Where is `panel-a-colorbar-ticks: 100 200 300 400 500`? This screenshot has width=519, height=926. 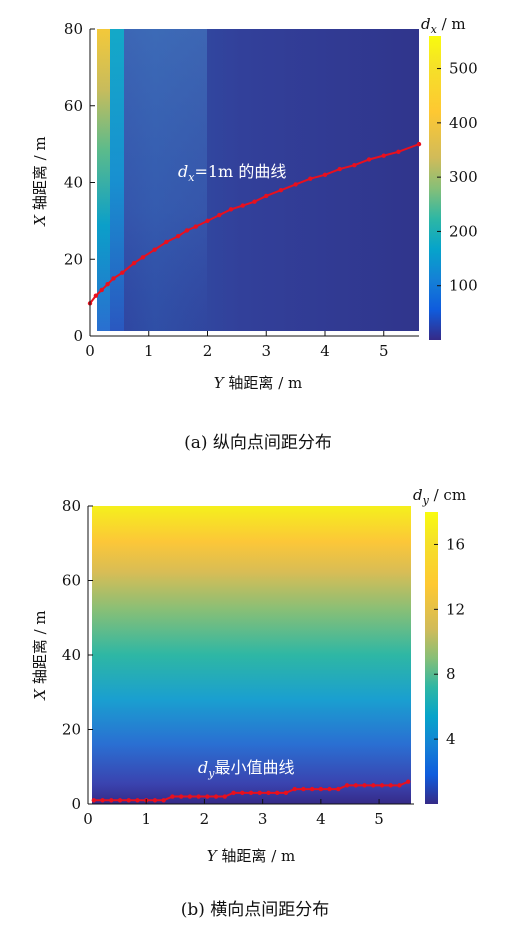 panel-a-colorbar-ticks: 100 200 300 400 500 is located at coordinates (457, 177).